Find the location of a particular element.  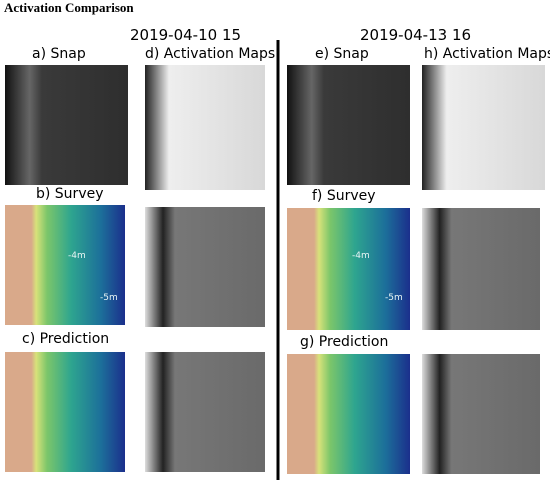

panel-label: a) Snap is located at coordinates (59, 54).